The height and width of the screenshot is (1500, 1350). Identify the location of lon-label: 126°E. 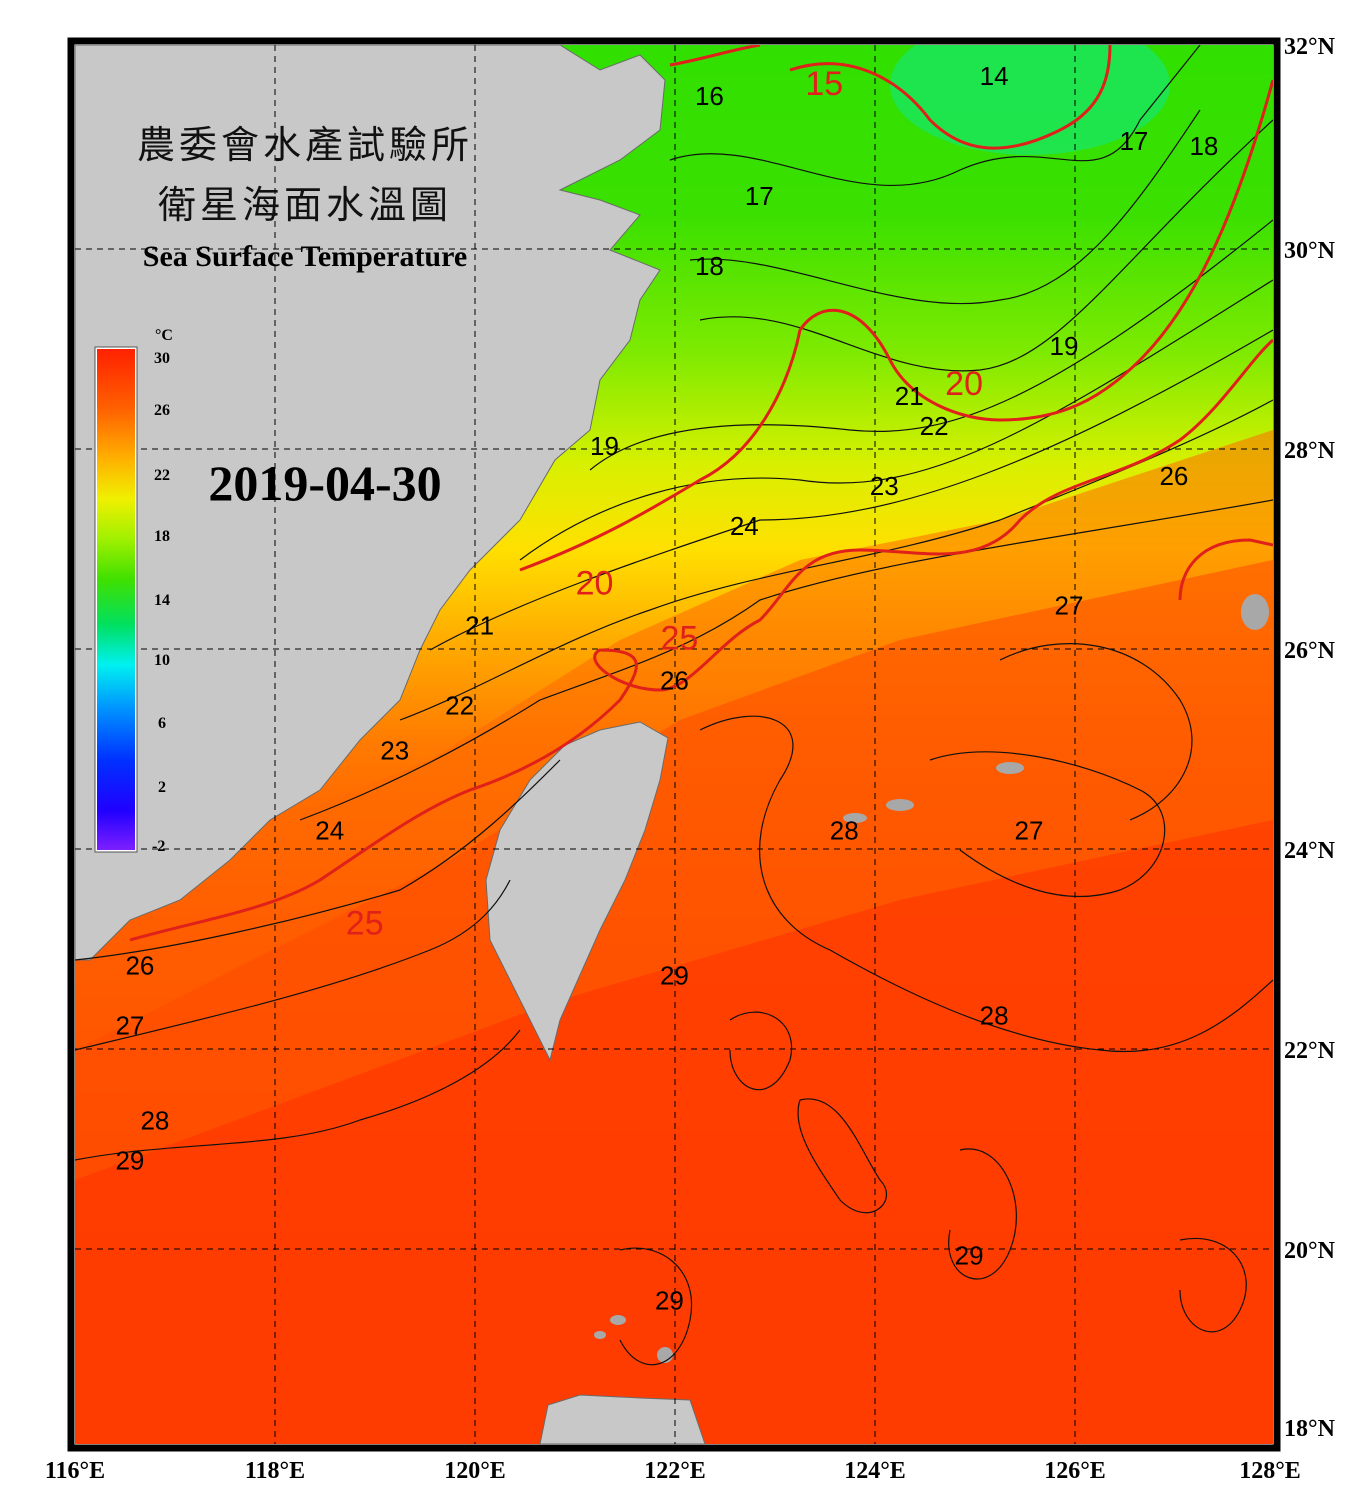
(1075, 1471).